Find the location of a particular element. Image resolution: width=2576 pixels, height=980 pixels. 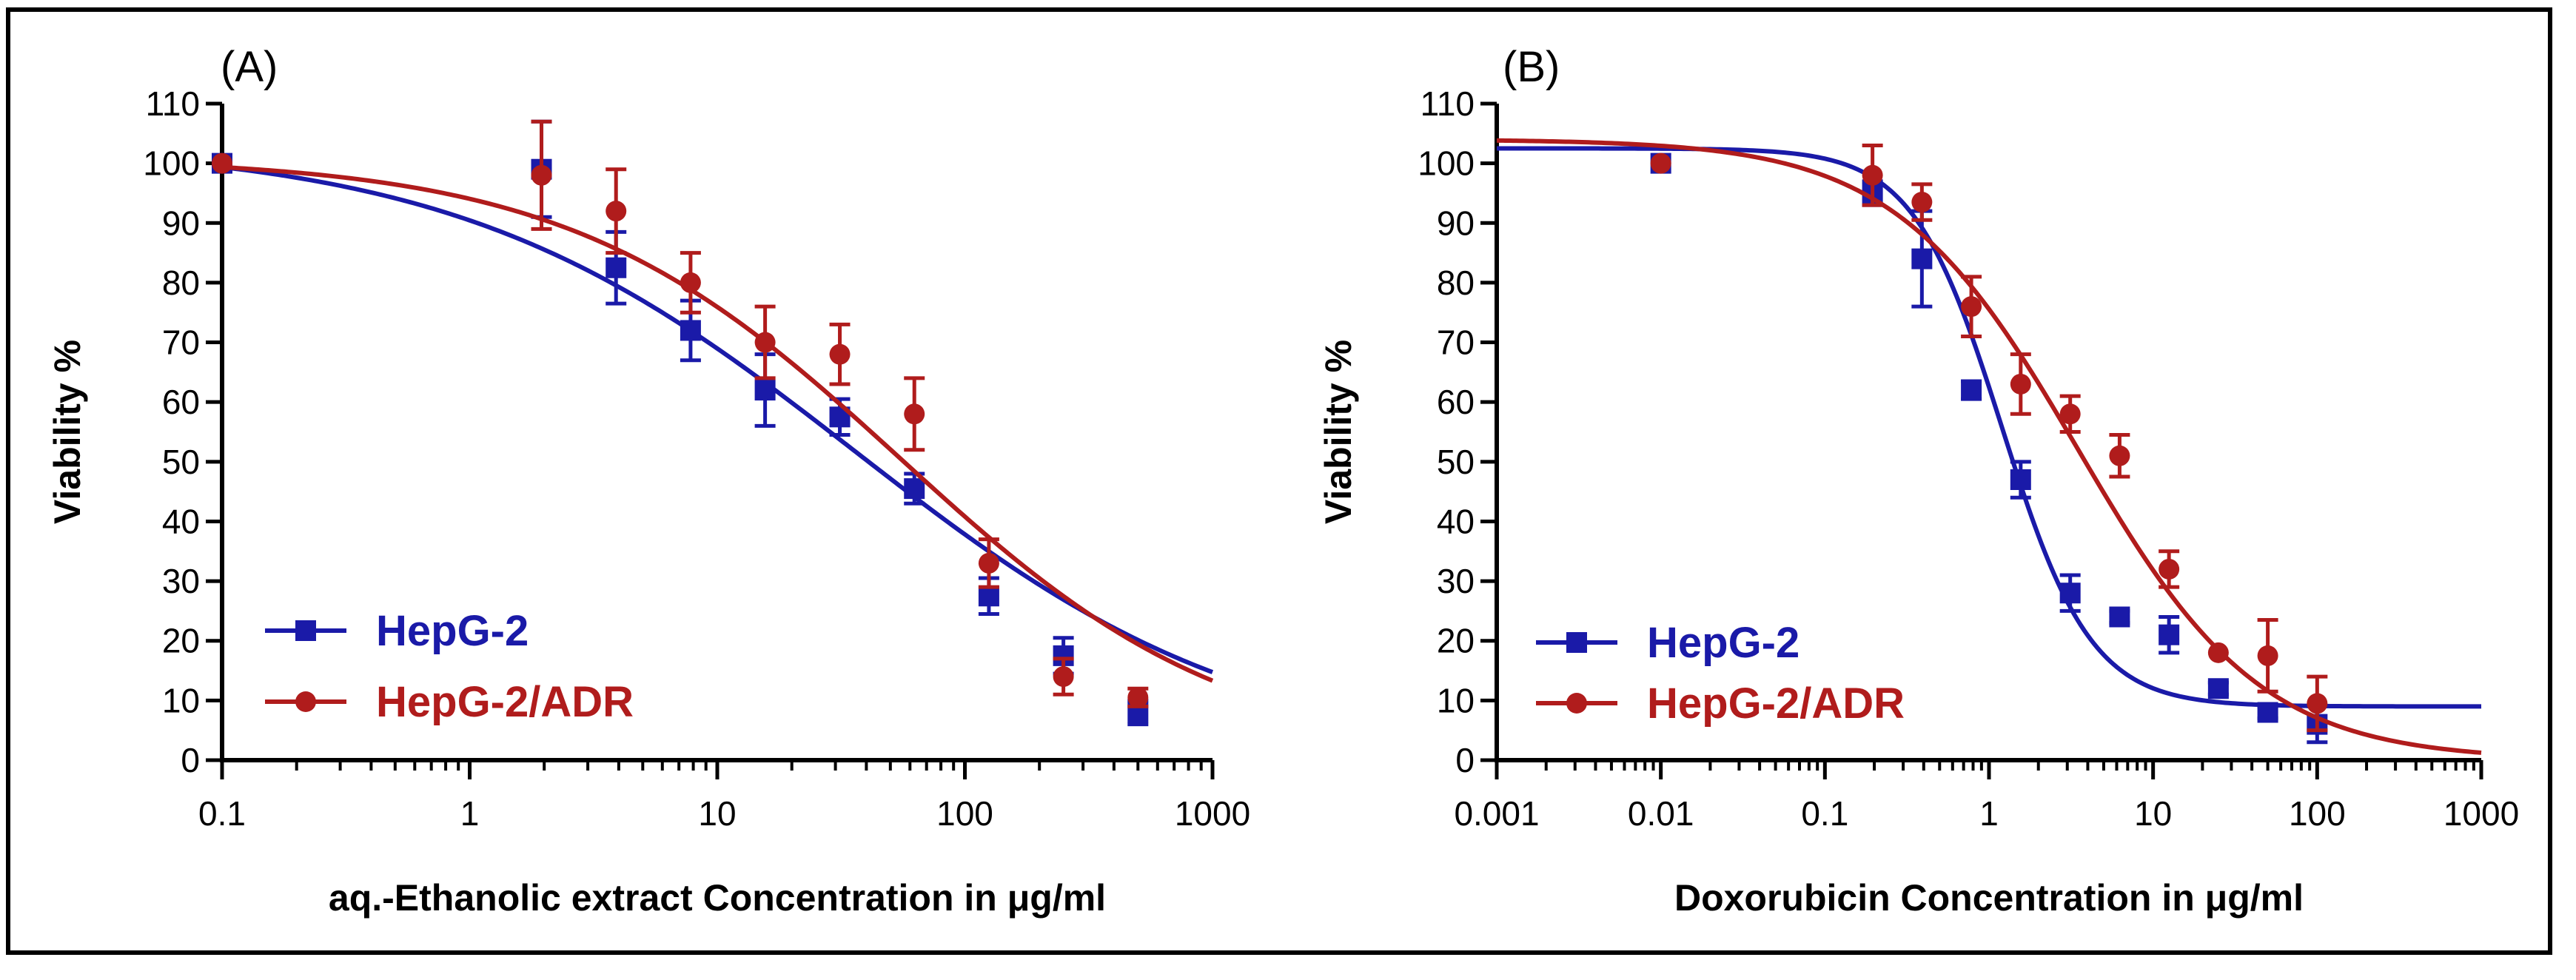

panel-label: (B) is located at coordinates (1531, 67).